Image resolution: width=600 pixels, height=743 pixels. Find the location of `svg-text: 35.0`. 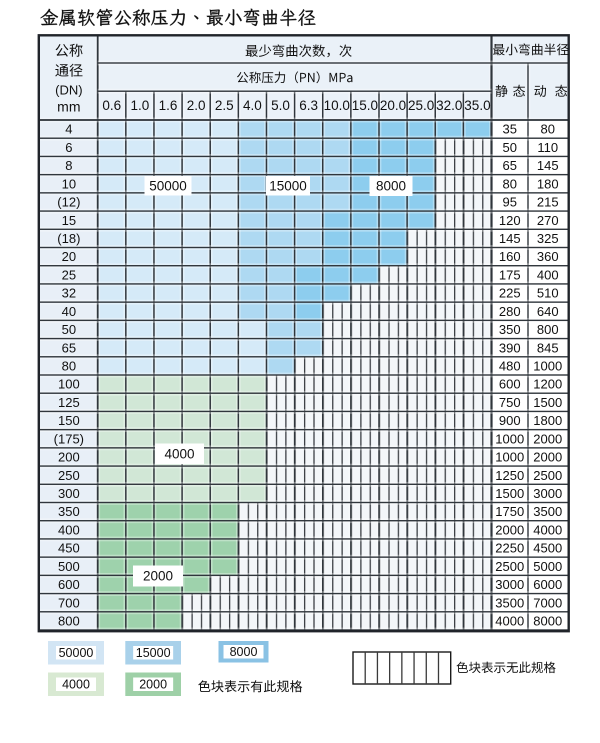

svg-text: 35.0 is located at coordinates (477, 105).